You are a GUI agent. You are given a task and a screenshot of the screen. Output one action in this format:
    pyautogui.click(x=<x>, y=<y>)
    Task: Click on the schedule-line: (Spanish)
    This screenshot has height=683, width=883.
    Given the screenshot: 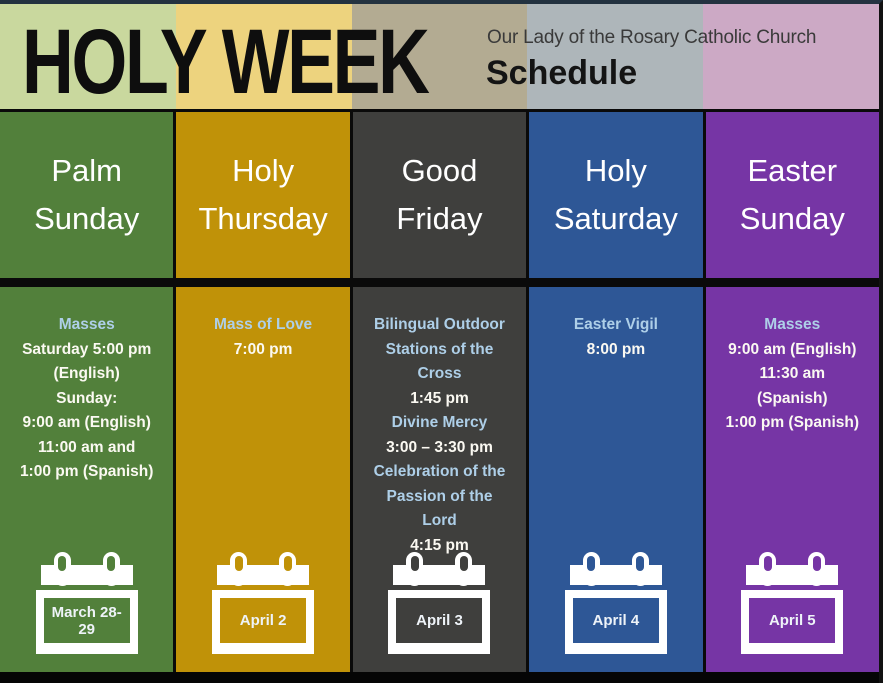 What is the action you would take?
    pyautogui.click(x=792, y=398)
    